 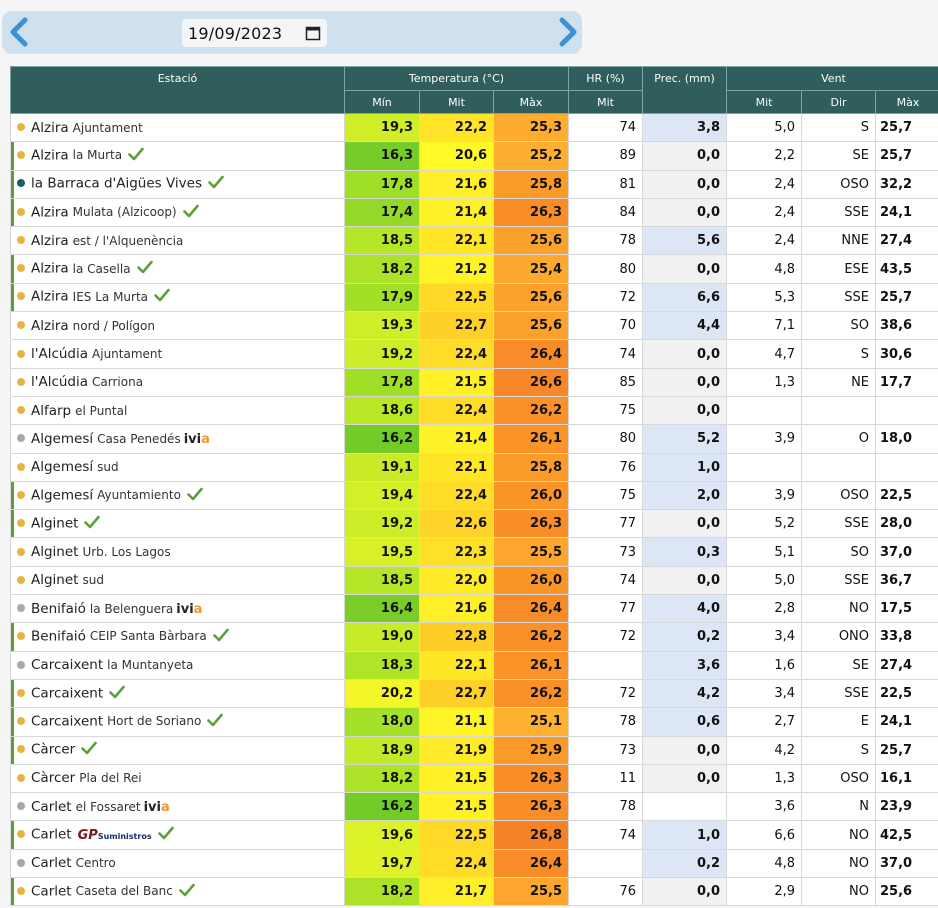 I want to click on station-subname: Ayuntamiento, so click(x=139, y=495).